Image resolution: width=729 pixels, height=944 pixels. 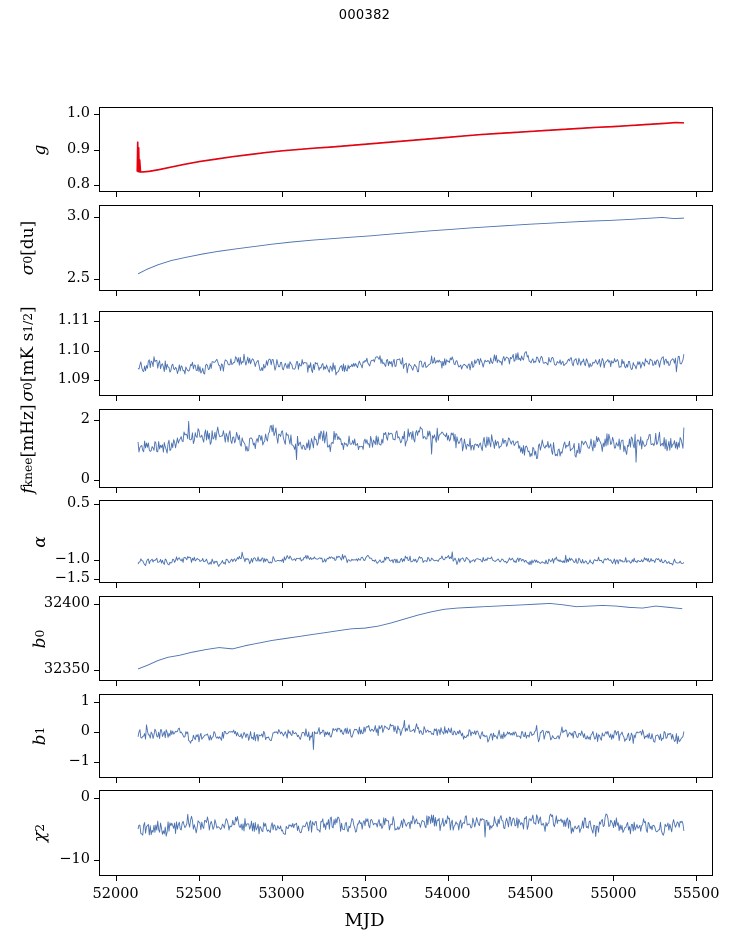 What do you see at coordinates (78, 503) in the screenshot?
I see `y-tick-label: 0.5` at bounding box center [78, 503].